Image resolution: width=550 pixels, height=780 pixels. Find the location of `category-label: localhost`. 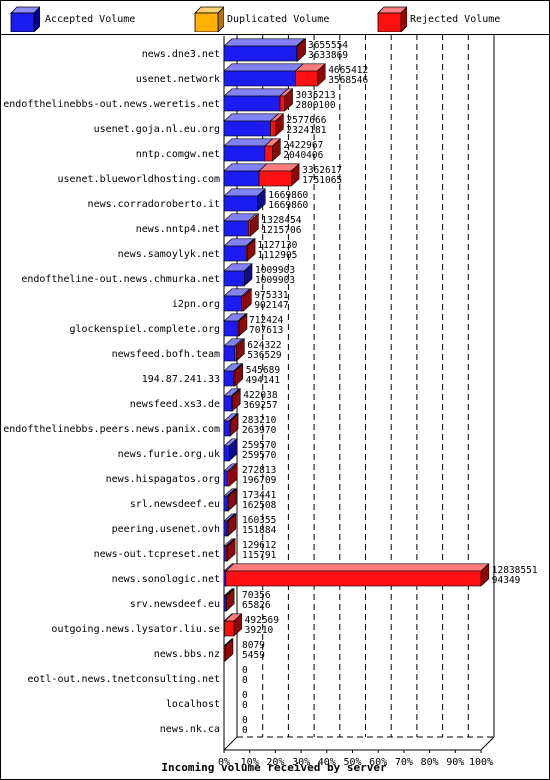

category-label: localhost is located at coordinates (193, 704).